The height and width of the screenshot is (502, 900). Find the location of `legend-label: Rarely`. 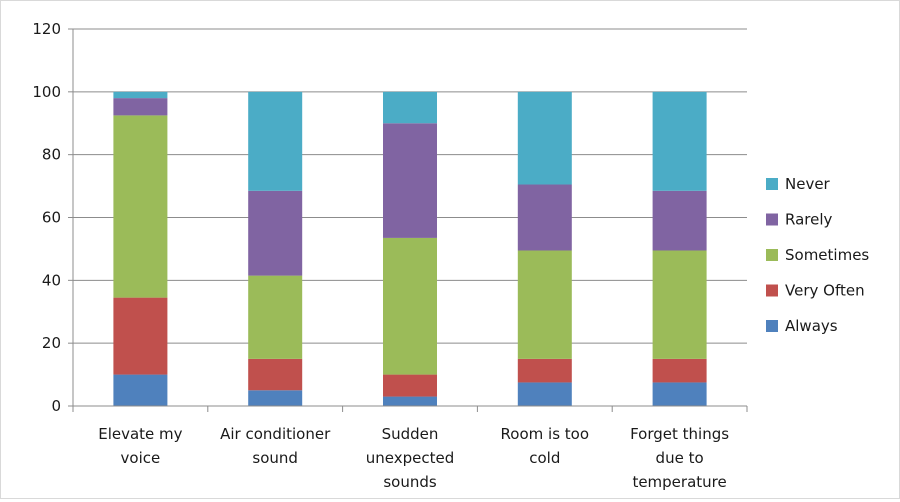

legend-label: Rarely is located at coordinates (809, 220).